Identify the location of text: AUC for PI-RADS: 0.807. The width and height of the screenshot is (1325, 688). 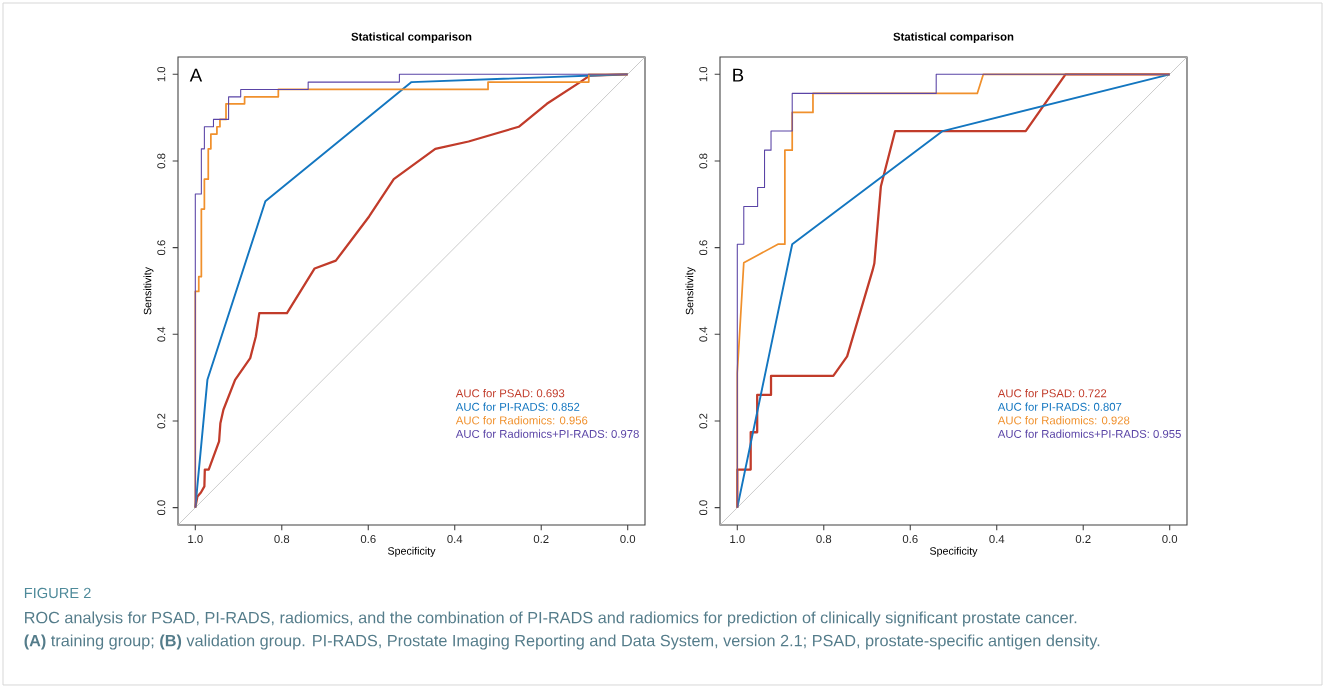
(1059, 406).